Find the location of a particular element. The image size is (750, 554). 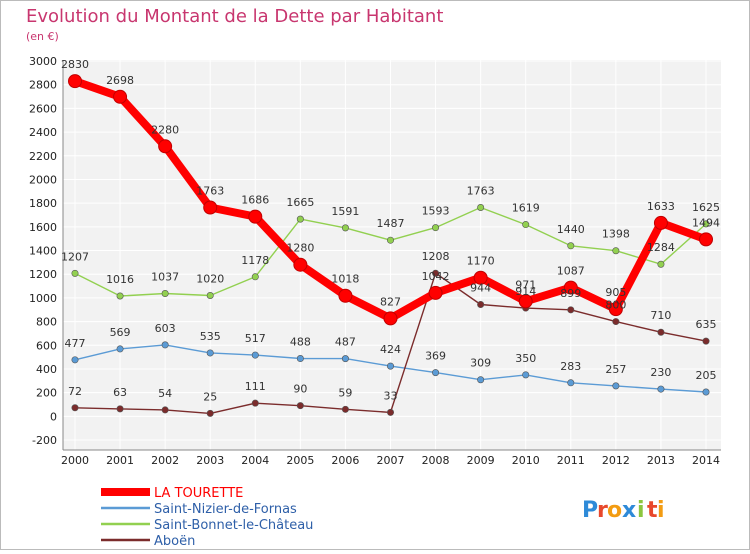

data-label: 230 is located at coordinates (660, 372).